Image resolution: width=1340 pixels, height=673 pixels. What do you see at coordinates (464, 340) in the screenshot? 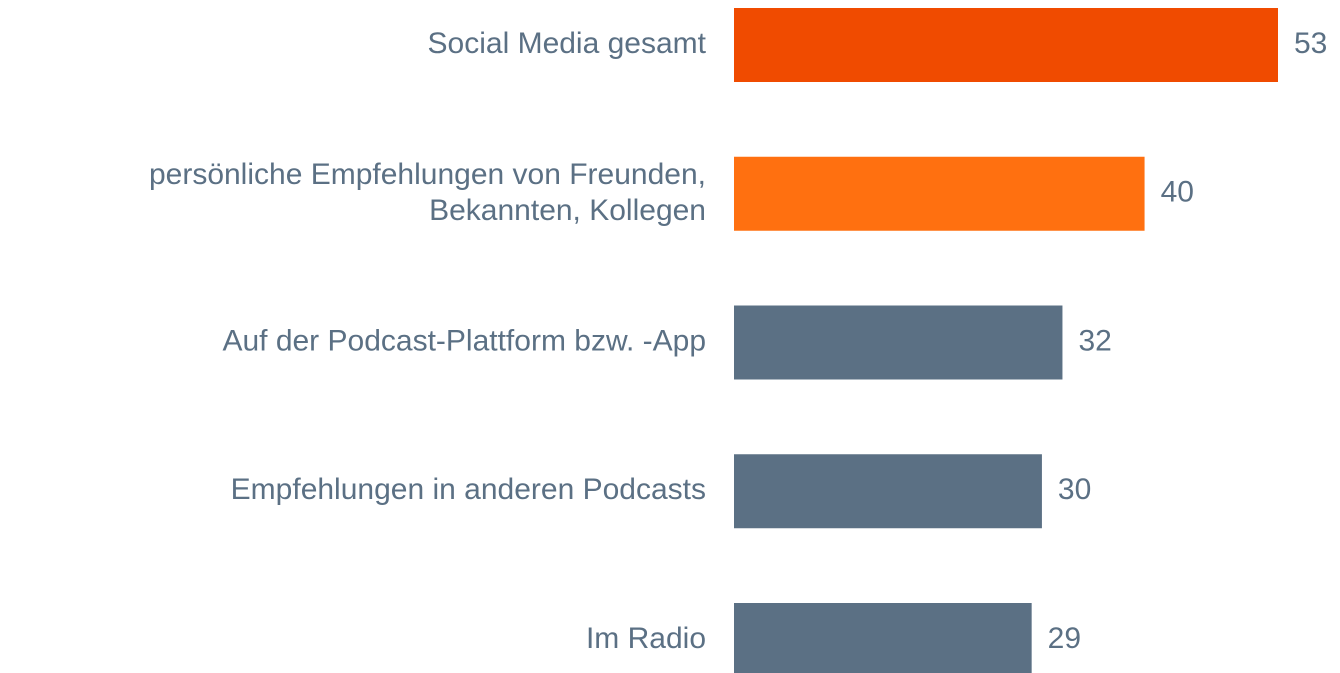
I see `category-label: Auf der Podcast-Plattform bzw. -App` at bounding box center [464, 340].